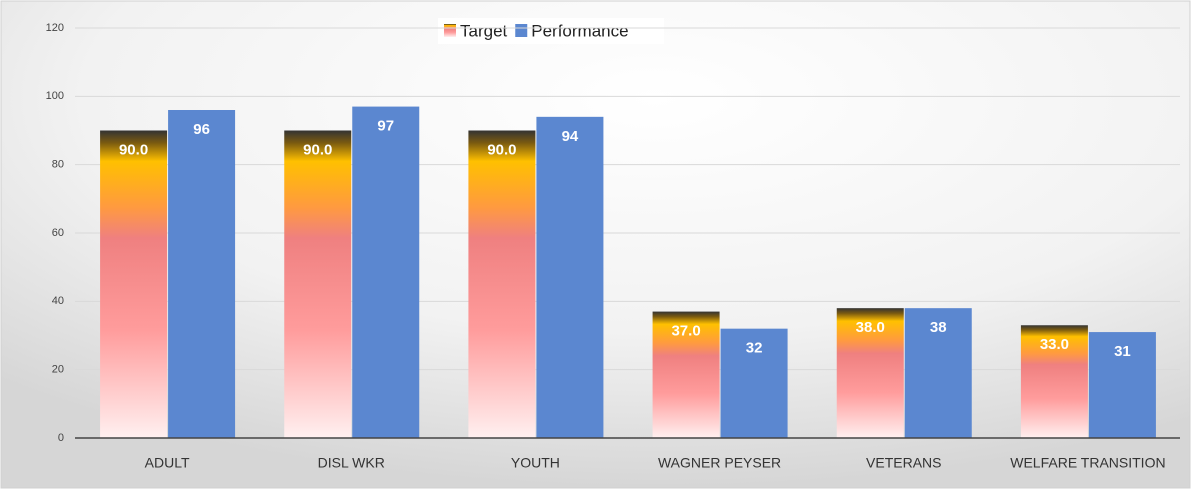 The height and width of the screenshot is (489, 1191). Describe the element at coordinates (1087, 463) in the screenshot. I see `x-tick-label: WELFARE TRANSITION` at that location.